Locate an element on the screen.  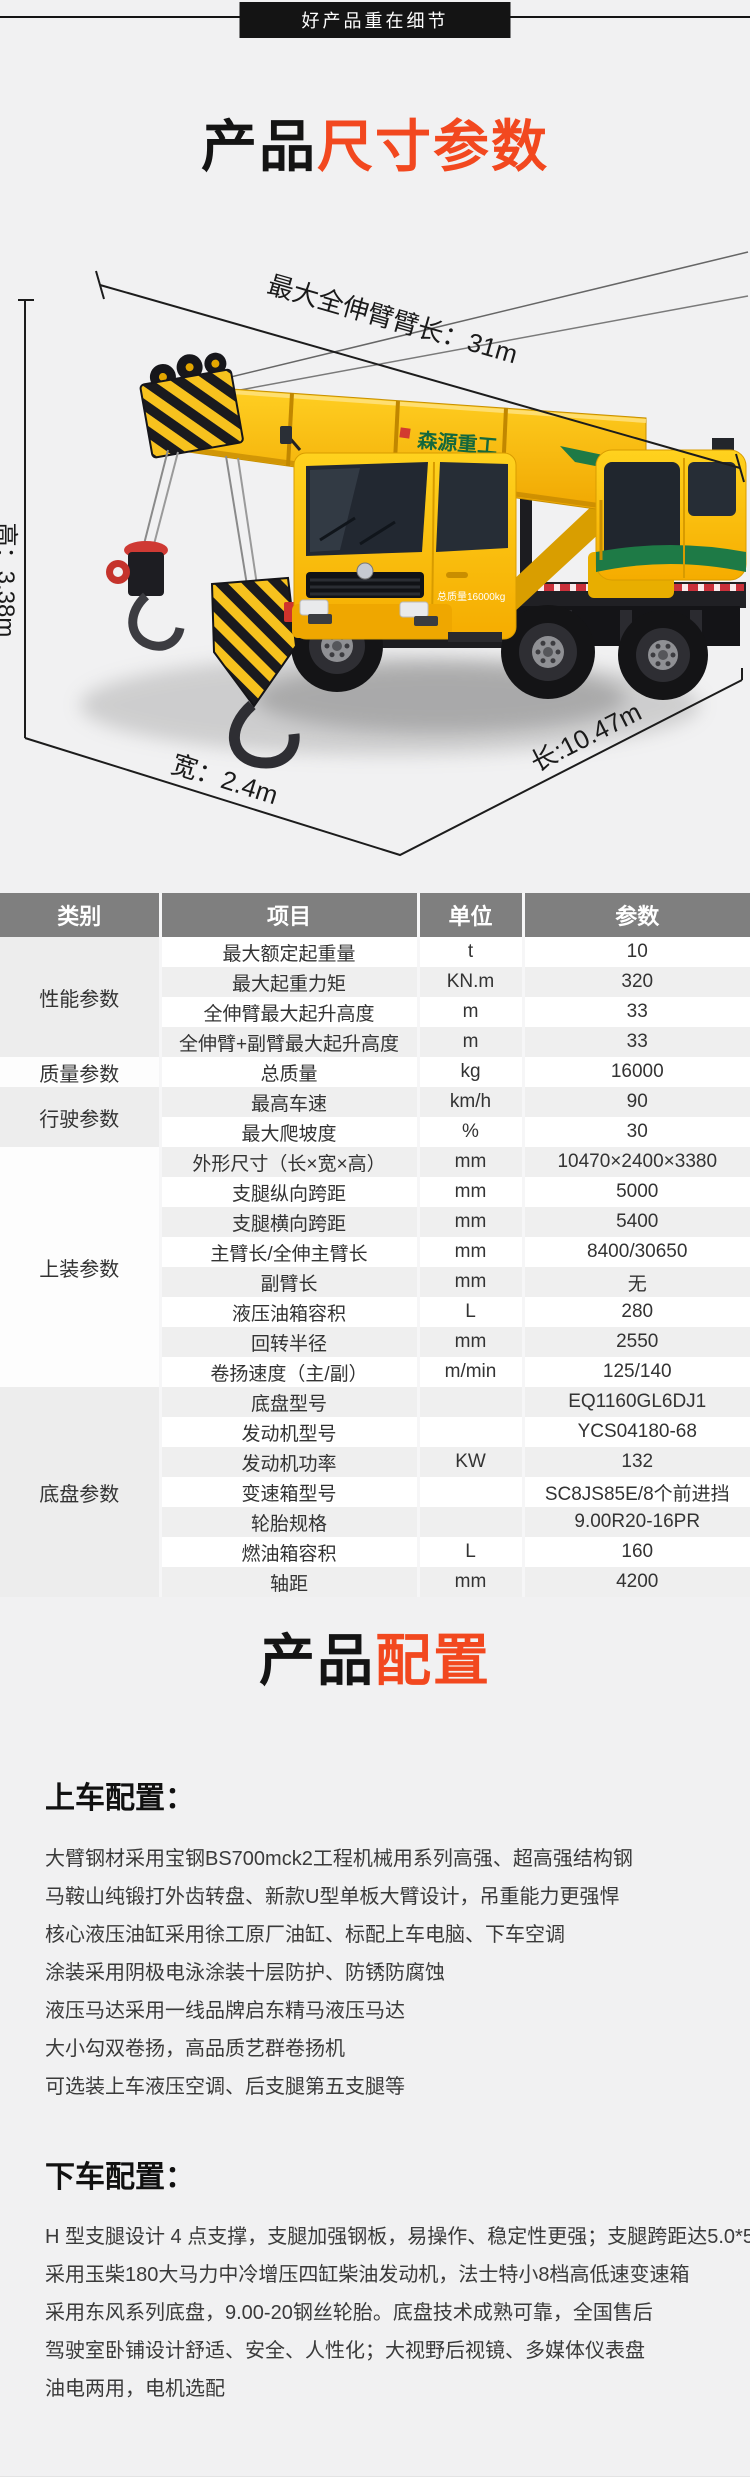
spec-item-cell: 全伸臂+副臂最大起升高度 is located at coordinates (288, 1042).